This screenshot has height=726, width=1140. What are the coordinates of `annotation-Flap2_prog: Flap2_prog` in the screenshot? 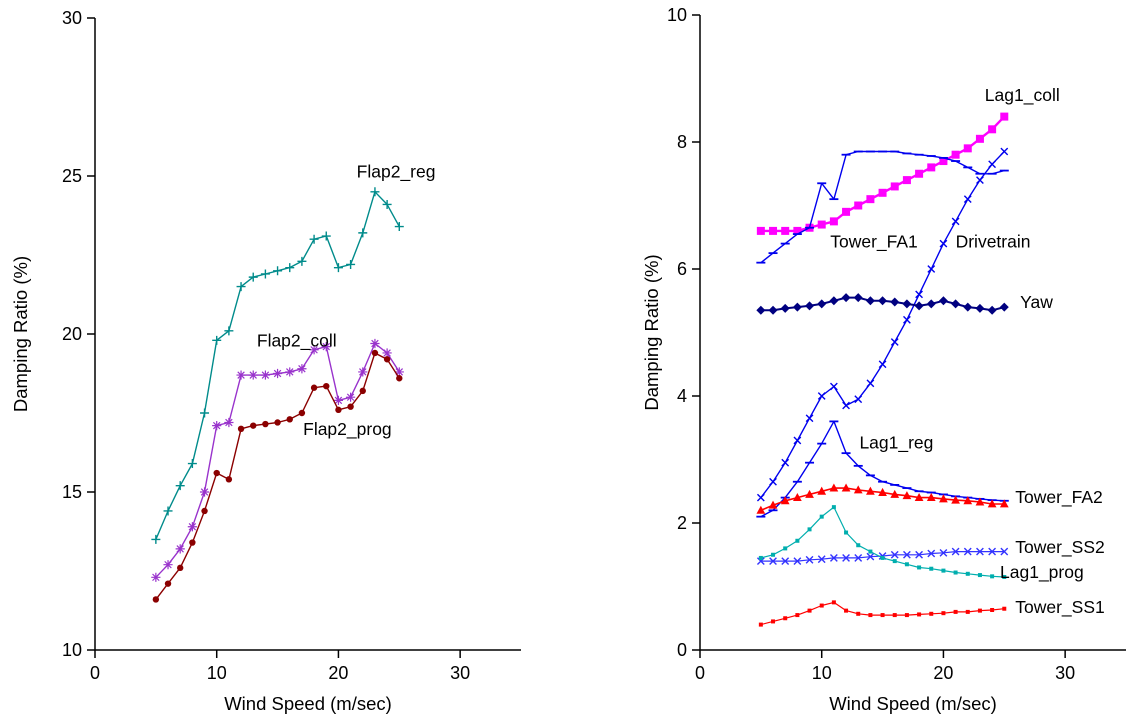 It's located at (347, 429).